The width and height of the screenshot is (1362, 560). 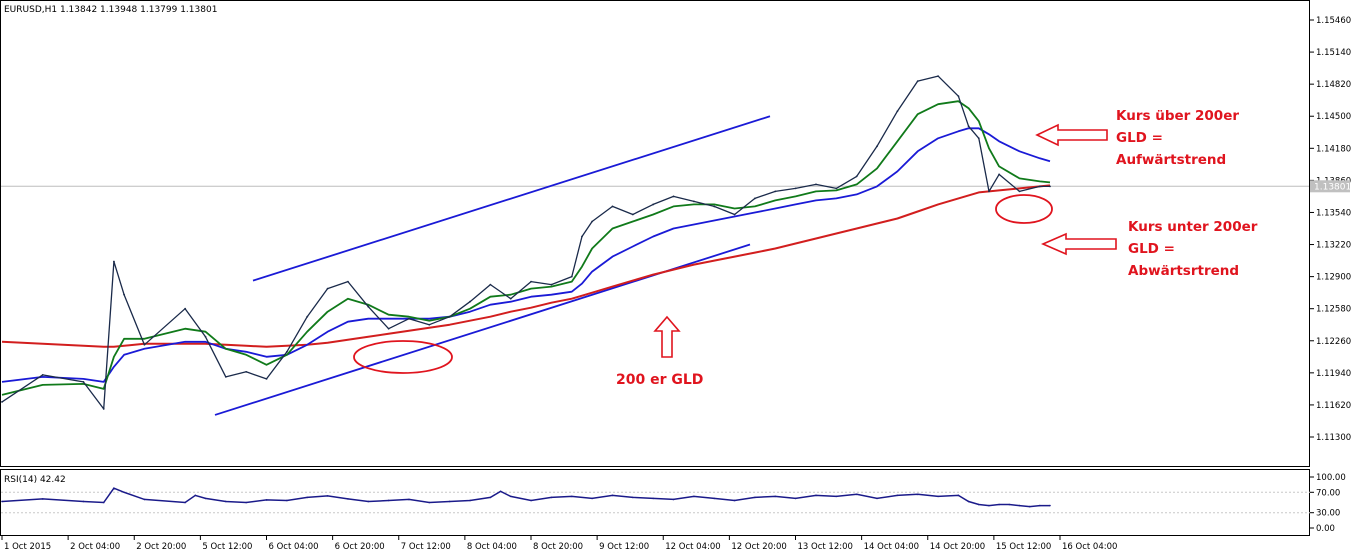 I want to click on y-tick-label: 1.12580, so click(x=1333, y=310).